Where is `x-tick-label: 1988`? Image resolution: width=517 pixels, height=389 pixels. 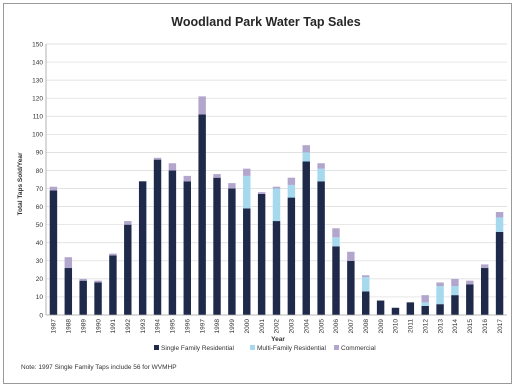 x-tick-label: 1988 is located at coordinates (69, 326).